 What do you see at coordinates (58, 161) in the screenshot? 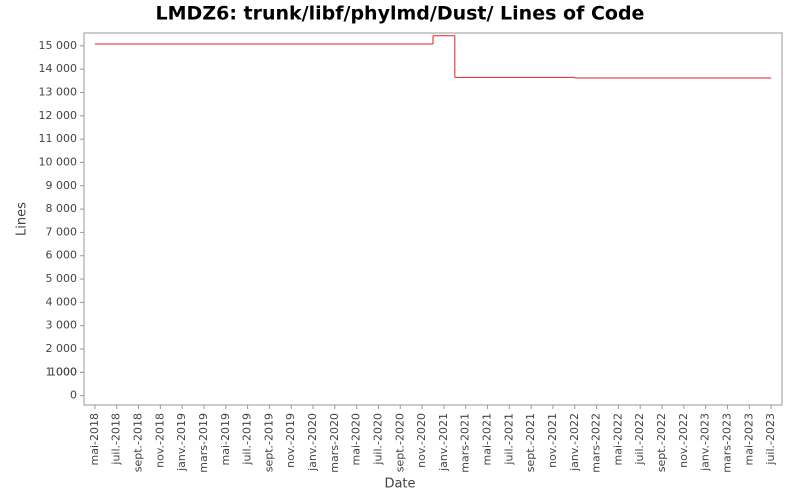
I see `y-tick-label: 10 000` at bounding box center [58, 161].